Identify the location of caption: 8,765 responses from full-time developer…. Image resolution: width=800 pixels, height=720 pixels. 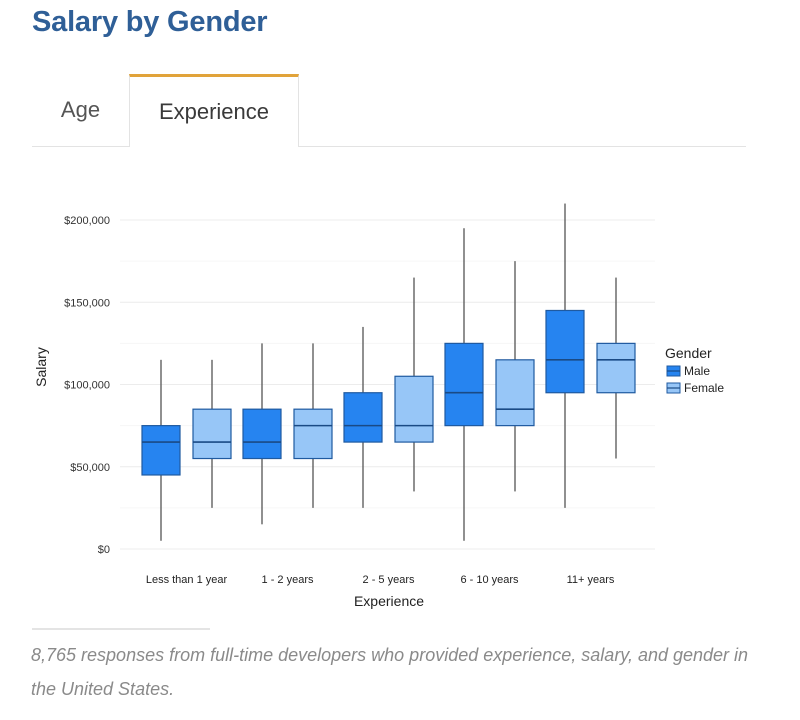
(390, 672).